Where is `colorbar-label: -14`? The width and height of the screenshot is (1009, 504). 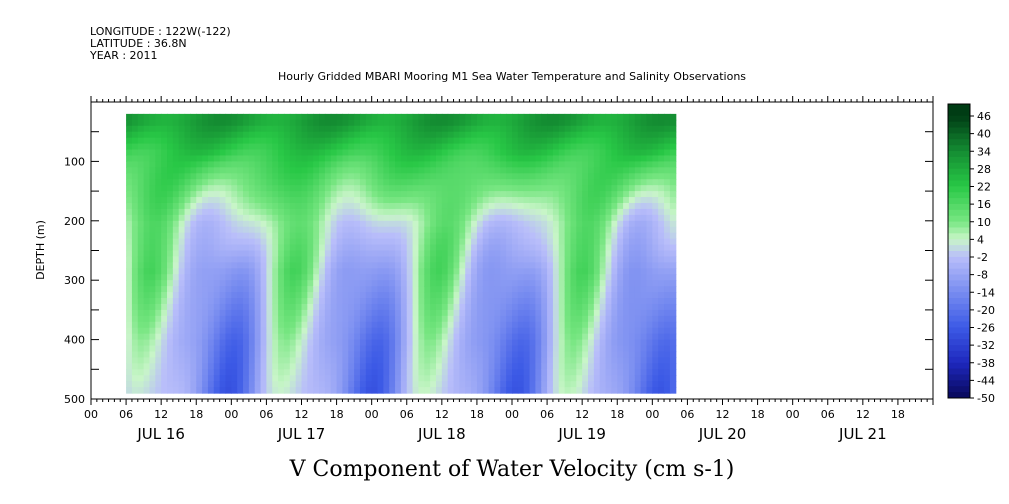
colorbar-label: -14 is located at coordinates (986, 292).